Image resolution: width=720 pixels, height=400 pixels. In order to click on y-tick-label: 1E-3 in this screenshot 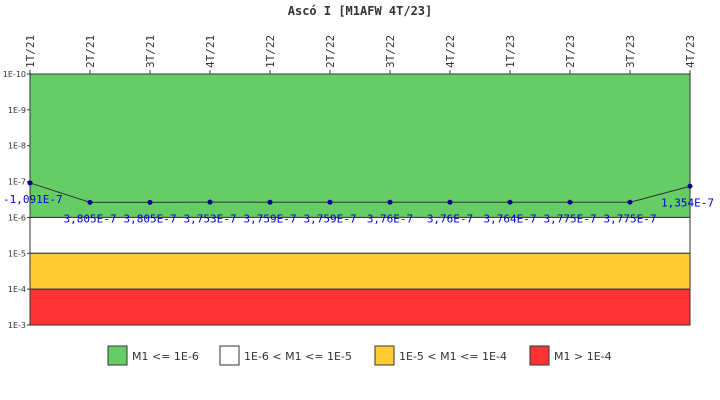, I will do `click(17, 325)`.